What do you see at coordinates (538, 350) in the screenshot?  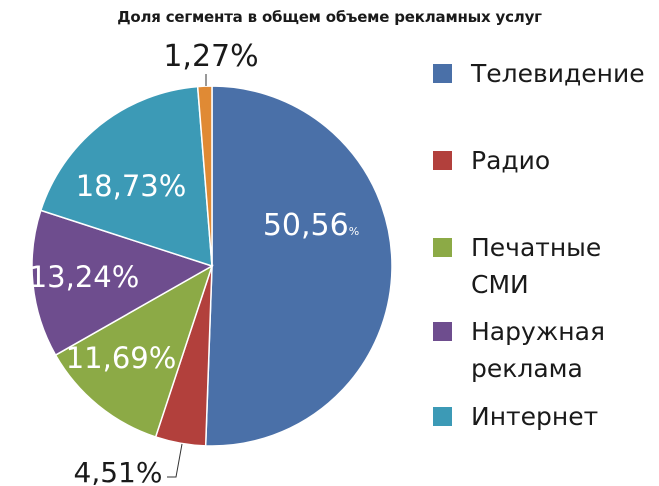 I see `legend-label-outdoor: Наружная реклама` at bounding box center [538, 350].